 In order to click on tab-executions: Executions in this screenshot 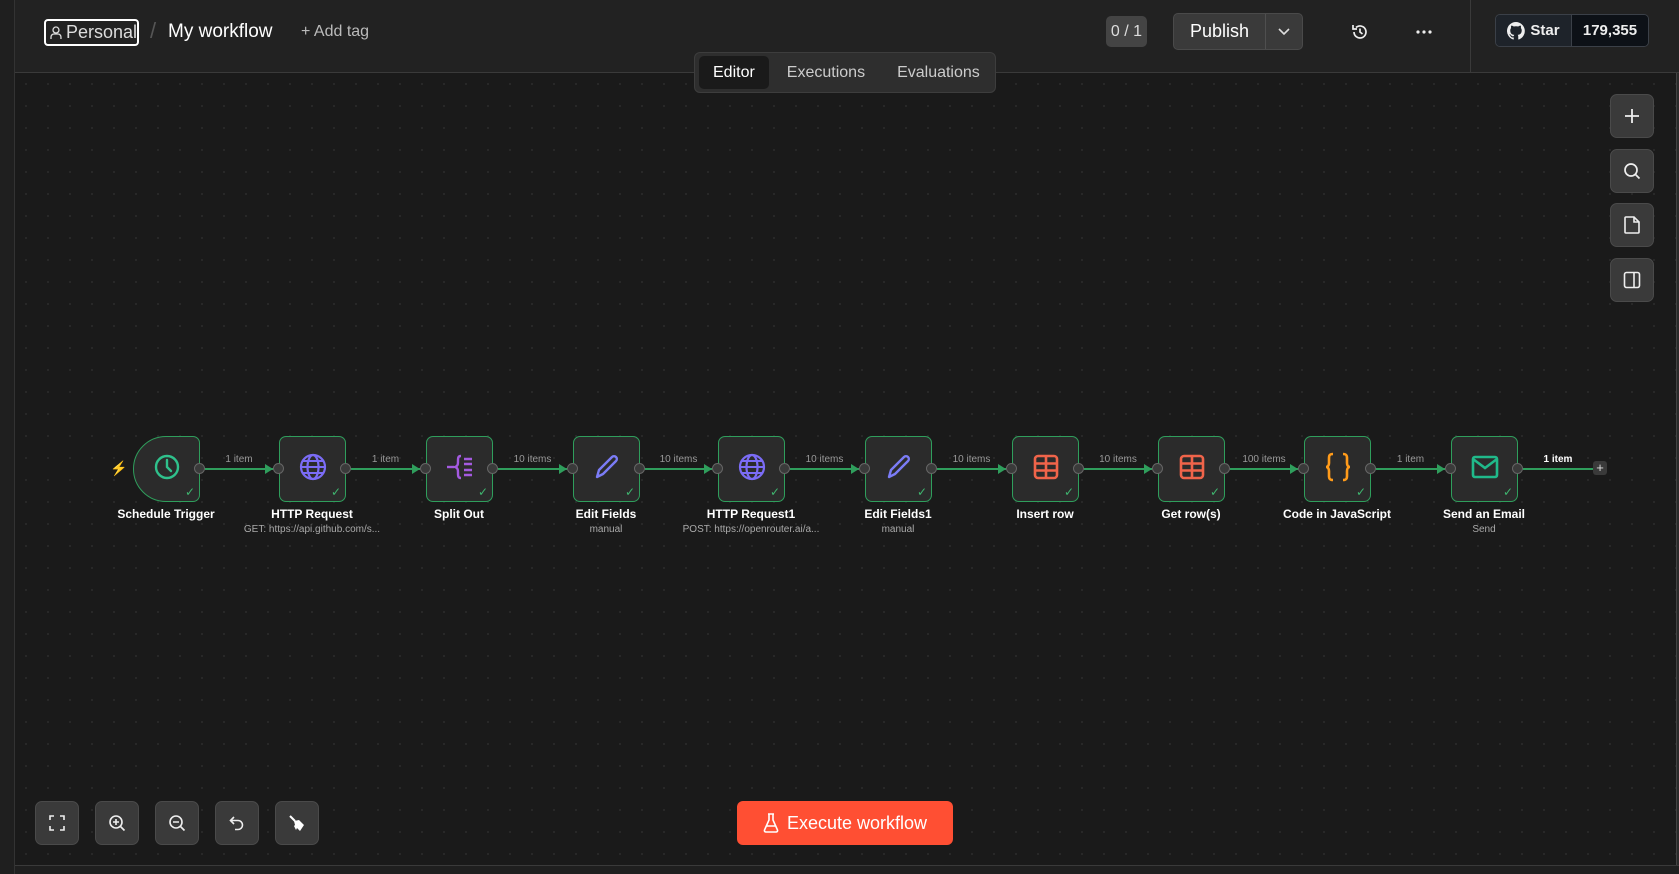, I will do `click(826, 72)`.